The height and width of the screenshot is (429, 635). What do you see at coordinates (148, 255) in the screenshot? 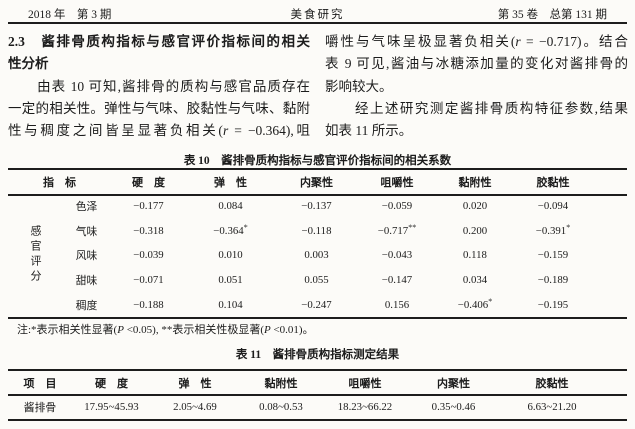
I see `table-cell: −0.039` at bounding box center [148, 255].